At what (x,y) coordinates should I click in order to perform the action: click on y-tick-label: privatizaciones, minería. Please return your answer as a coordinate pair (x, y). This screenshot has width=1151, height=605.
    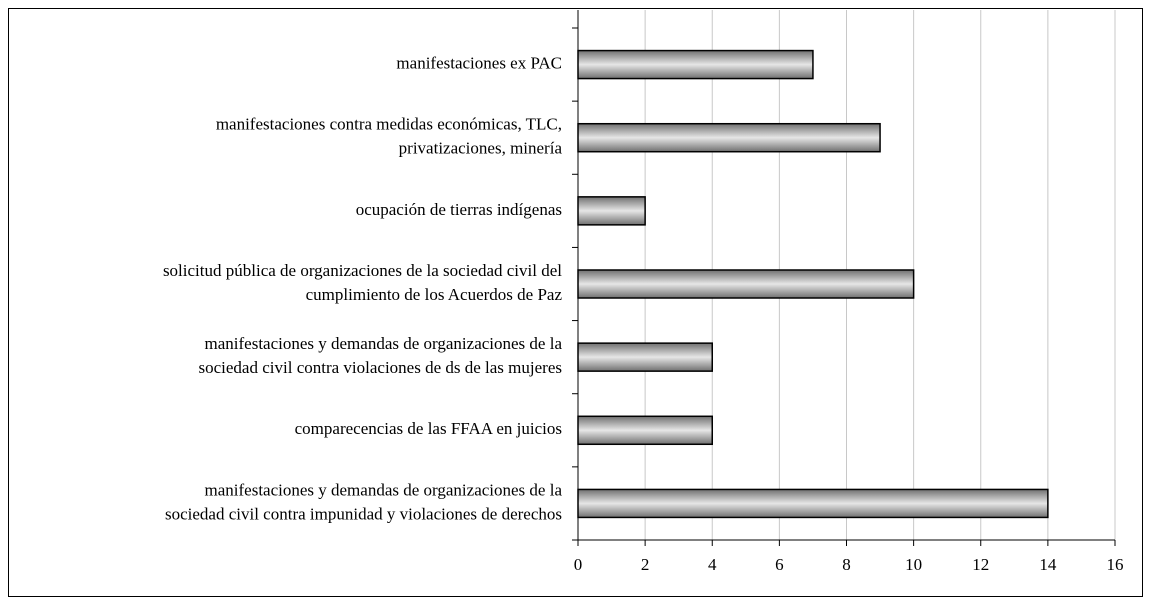
    Looking at the image, I should click on (481, 148).